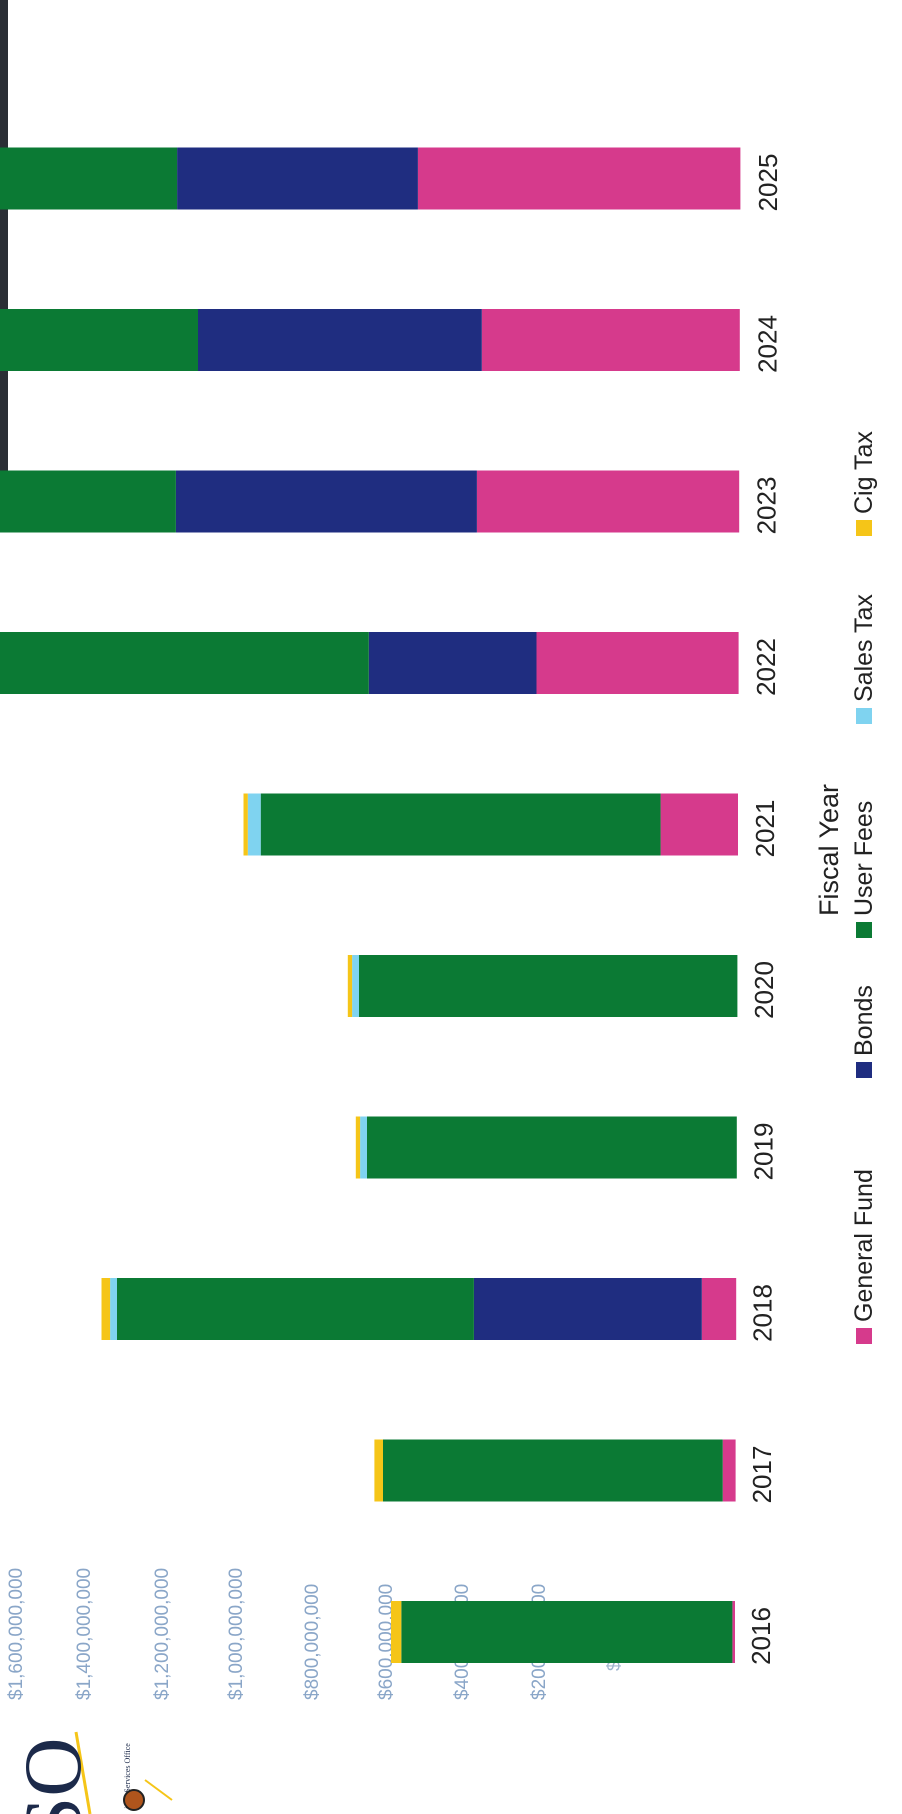 The height and width of the screenshot is (1814, 902). I want to click on logo-accent-line, so click(83, 1772).